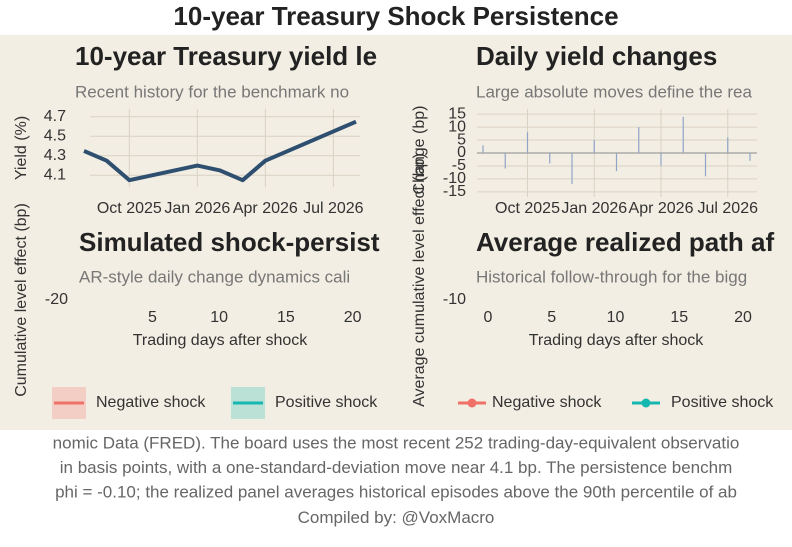 This screenshot has width=792, height=547. Describe the element at coordinates (220, 151) in the screenshot. I see `data-line` at that location.